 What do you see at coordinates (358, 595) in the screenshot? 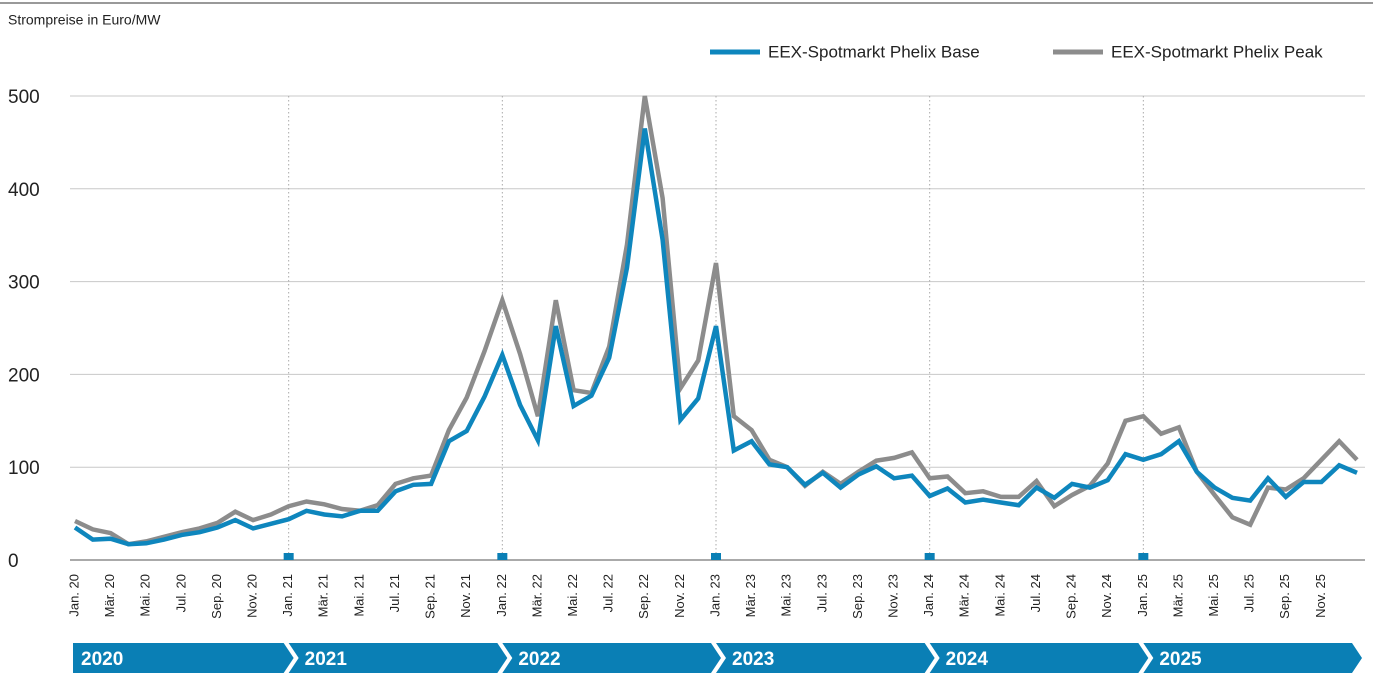
I see `x-tick-label: Mai. 21` at bounding box center [358, 595].